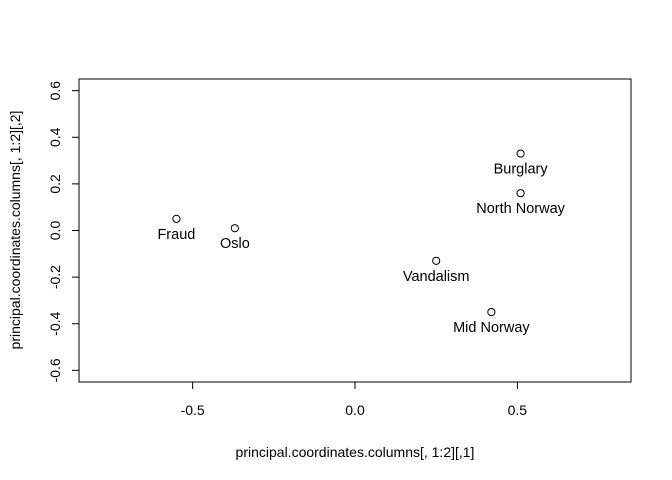  I want to click on y-tick-label: 0.6, so click(55, 91).